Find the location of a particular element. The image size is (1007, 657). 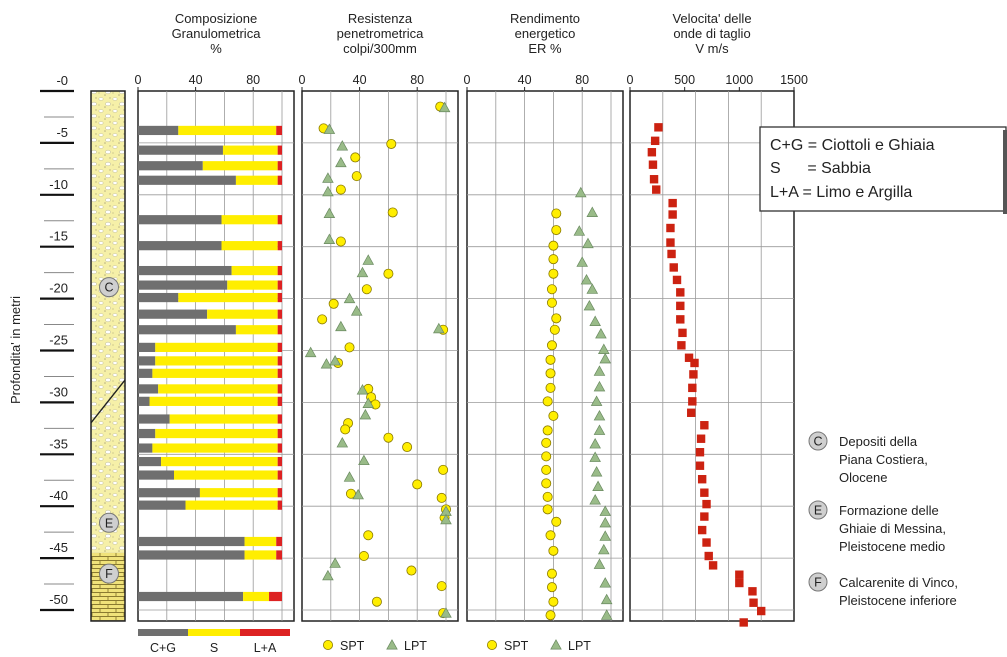

panel-title-line: % is located at coordinates (216, 48).